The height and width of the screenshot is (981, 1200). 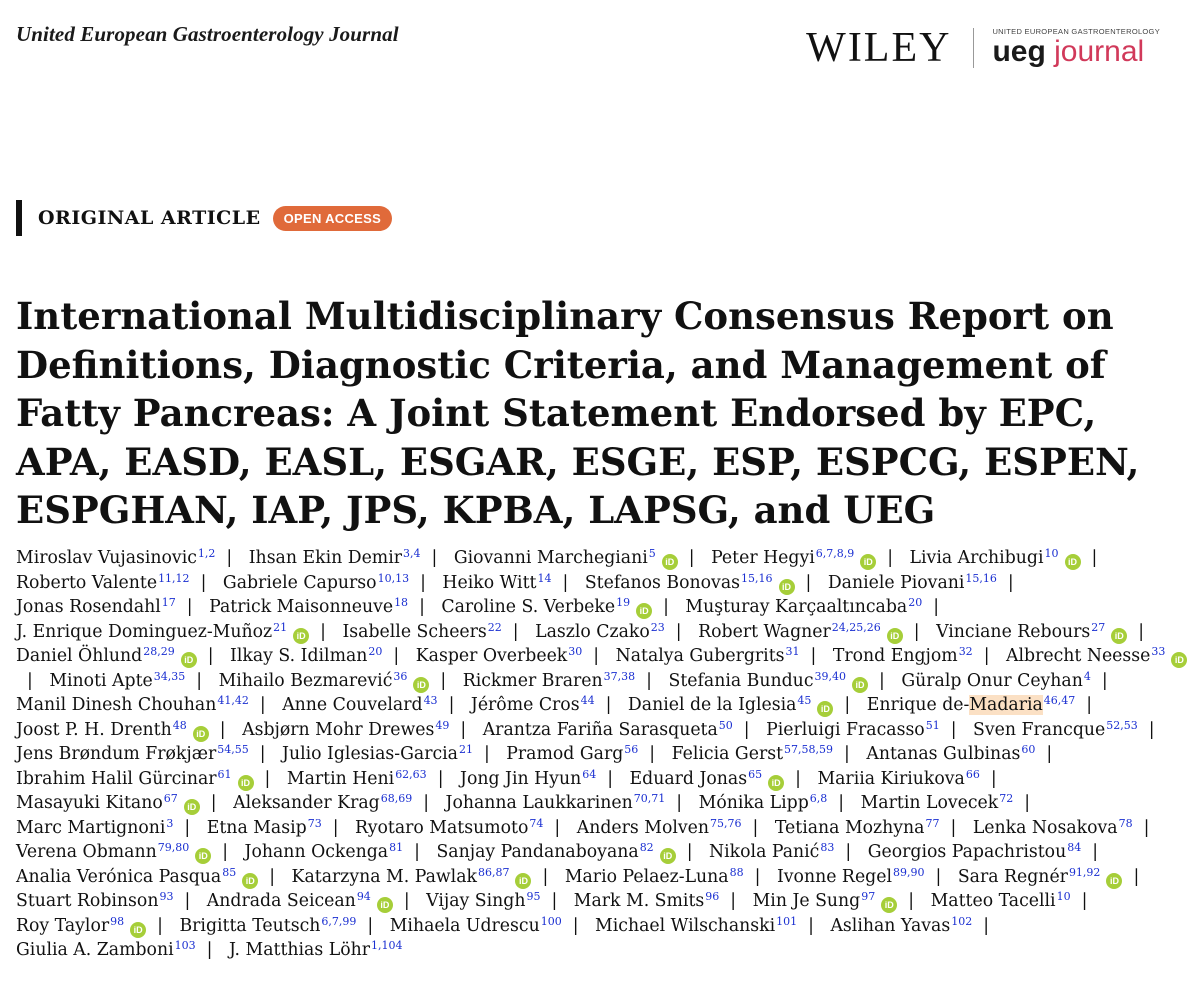 What do you see at coordinates (856, 627) in the screenshot?
I see `author-affiliation: 24,25,26` at bounding box center [856, 627].